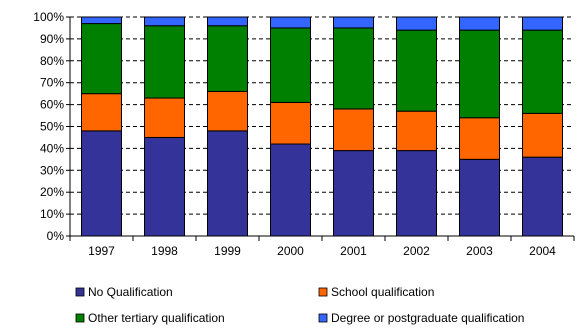 The image size is (578, 329). I want to click on y-tick-label: 0%, so click(56, 236).